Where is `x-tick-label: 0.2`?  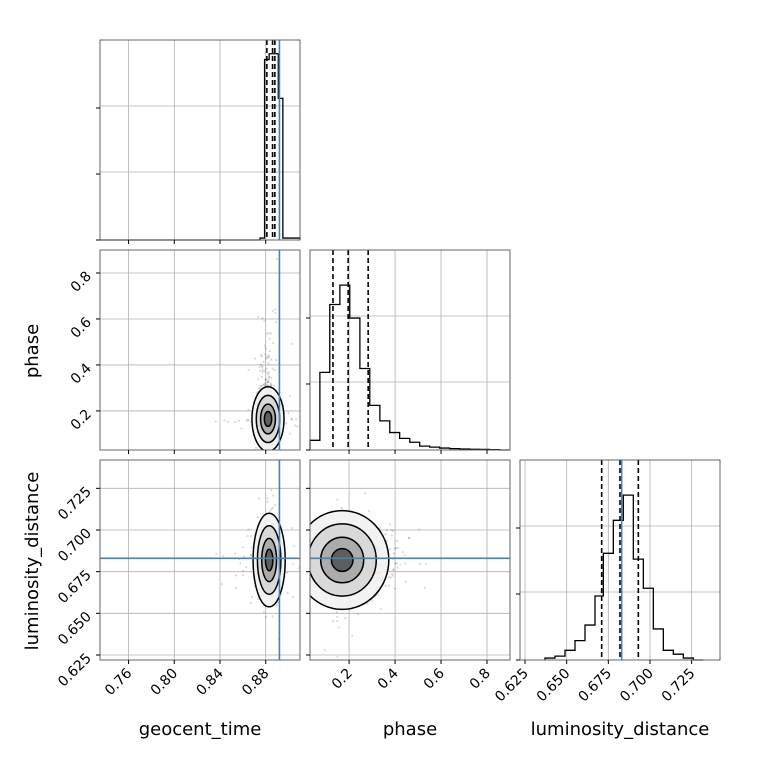
x-tick-label: 0.2 is located at coordinates (342, 679).